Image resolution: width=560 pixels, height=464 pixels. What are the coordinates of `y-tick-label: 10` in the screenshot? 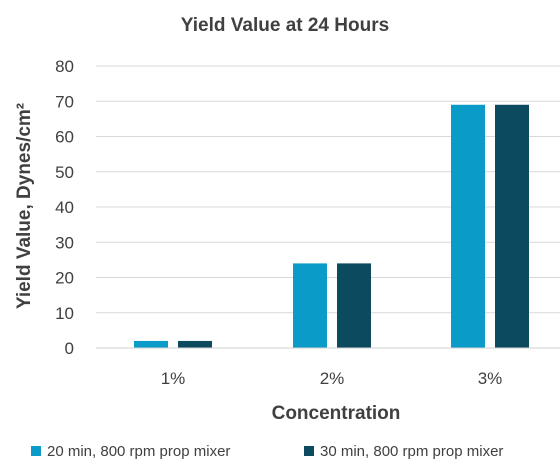 It's located at (64, 313).